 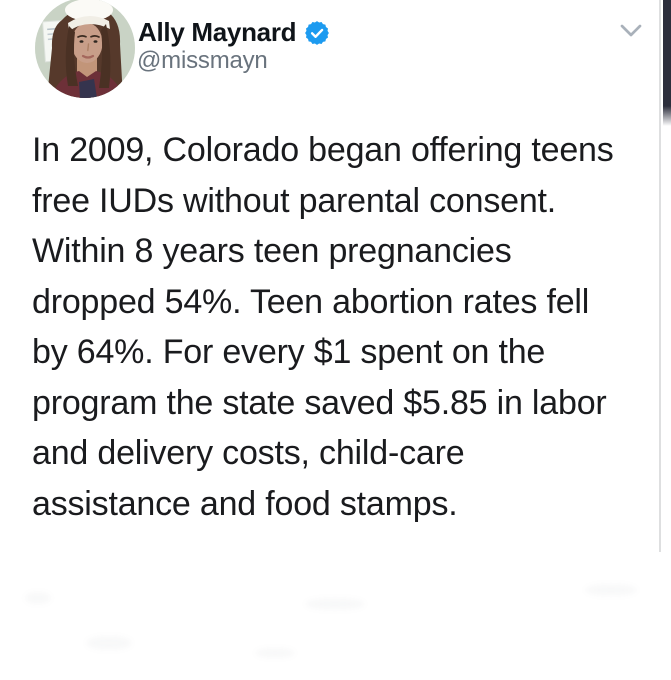 What do you see at coordinates (631, 31) in the screenshot?
I see `chevron-down-icon` at bounding box center [631, 31].